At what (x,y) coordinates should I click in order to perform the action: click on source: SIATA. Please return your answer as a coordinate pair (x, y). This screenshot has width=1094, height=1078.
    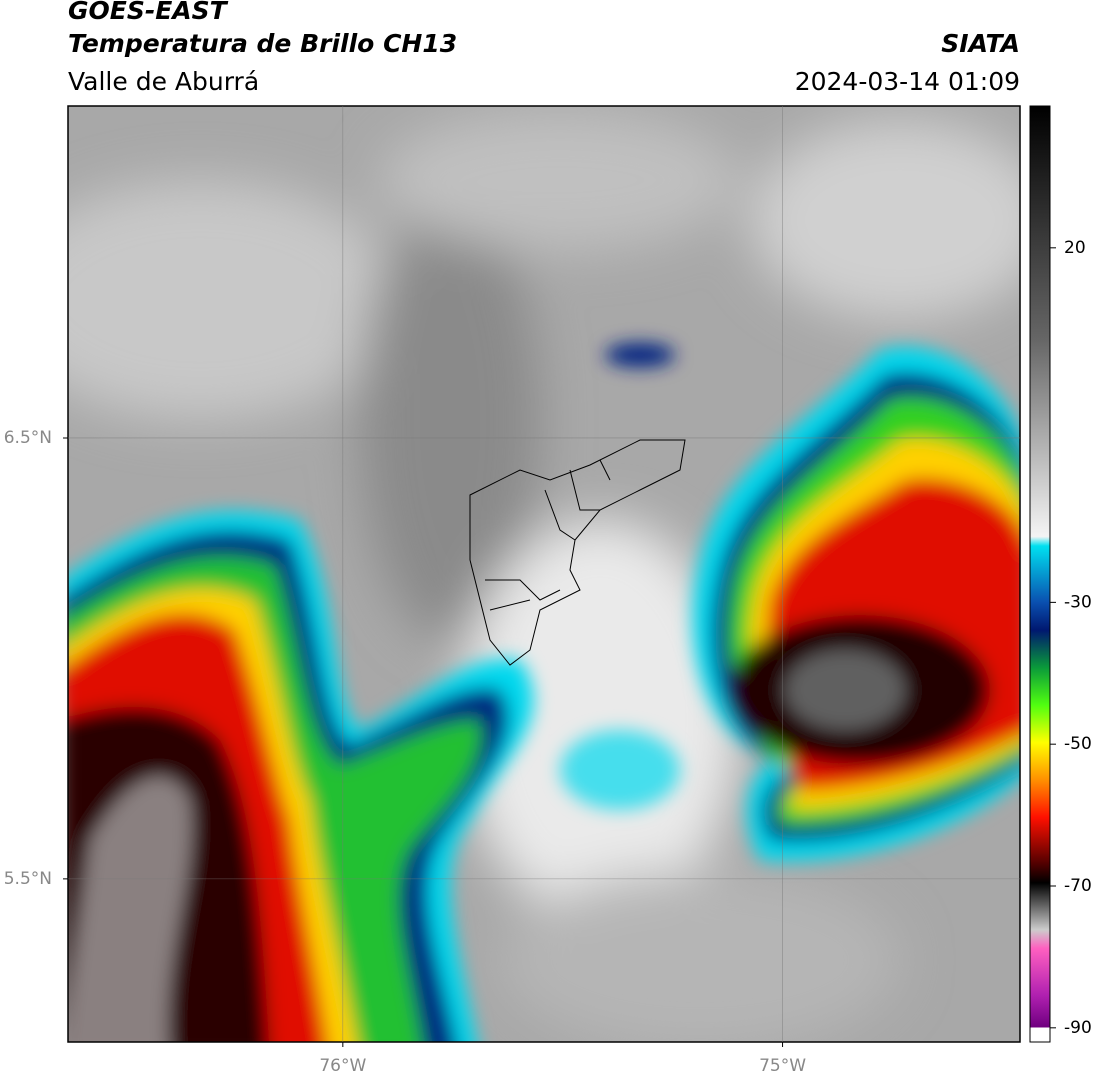
    Looking at the image, I should click on (980, 43).